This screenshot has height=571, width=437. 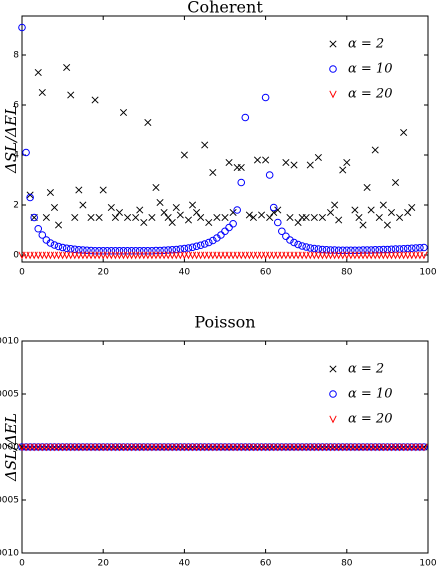 I want to click on y-tick-label: 2, so click(x=16, y=206).